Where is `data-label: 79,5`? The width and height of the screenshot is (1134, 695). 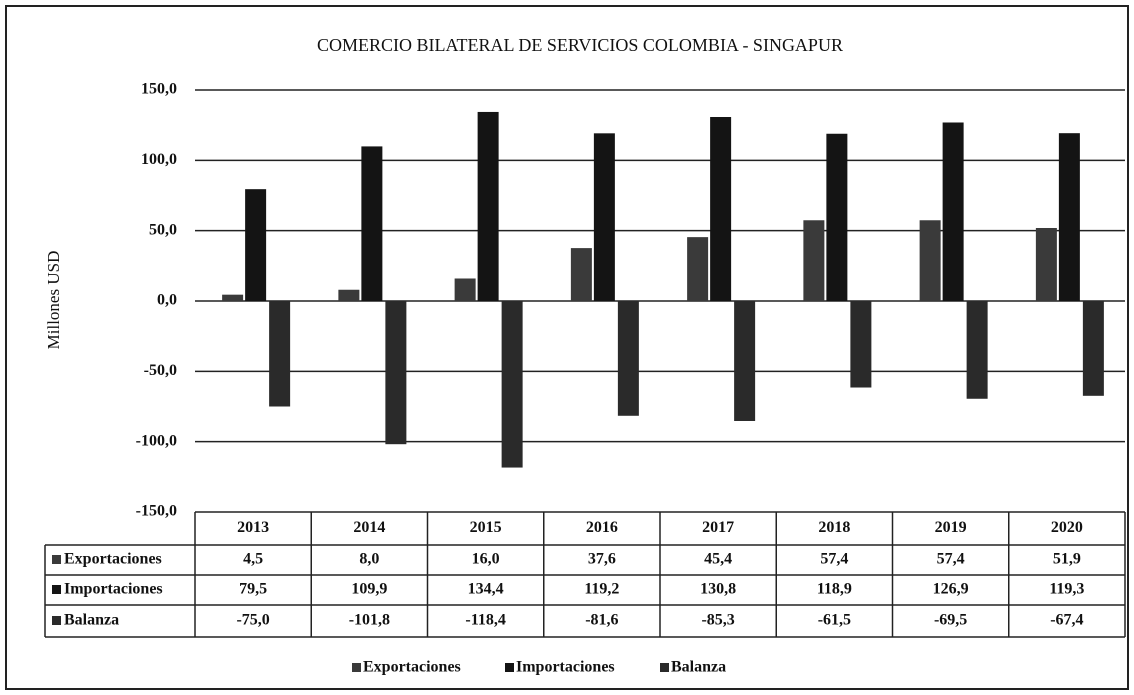
data-label: 79,5 is located at coordinates (253, 589).